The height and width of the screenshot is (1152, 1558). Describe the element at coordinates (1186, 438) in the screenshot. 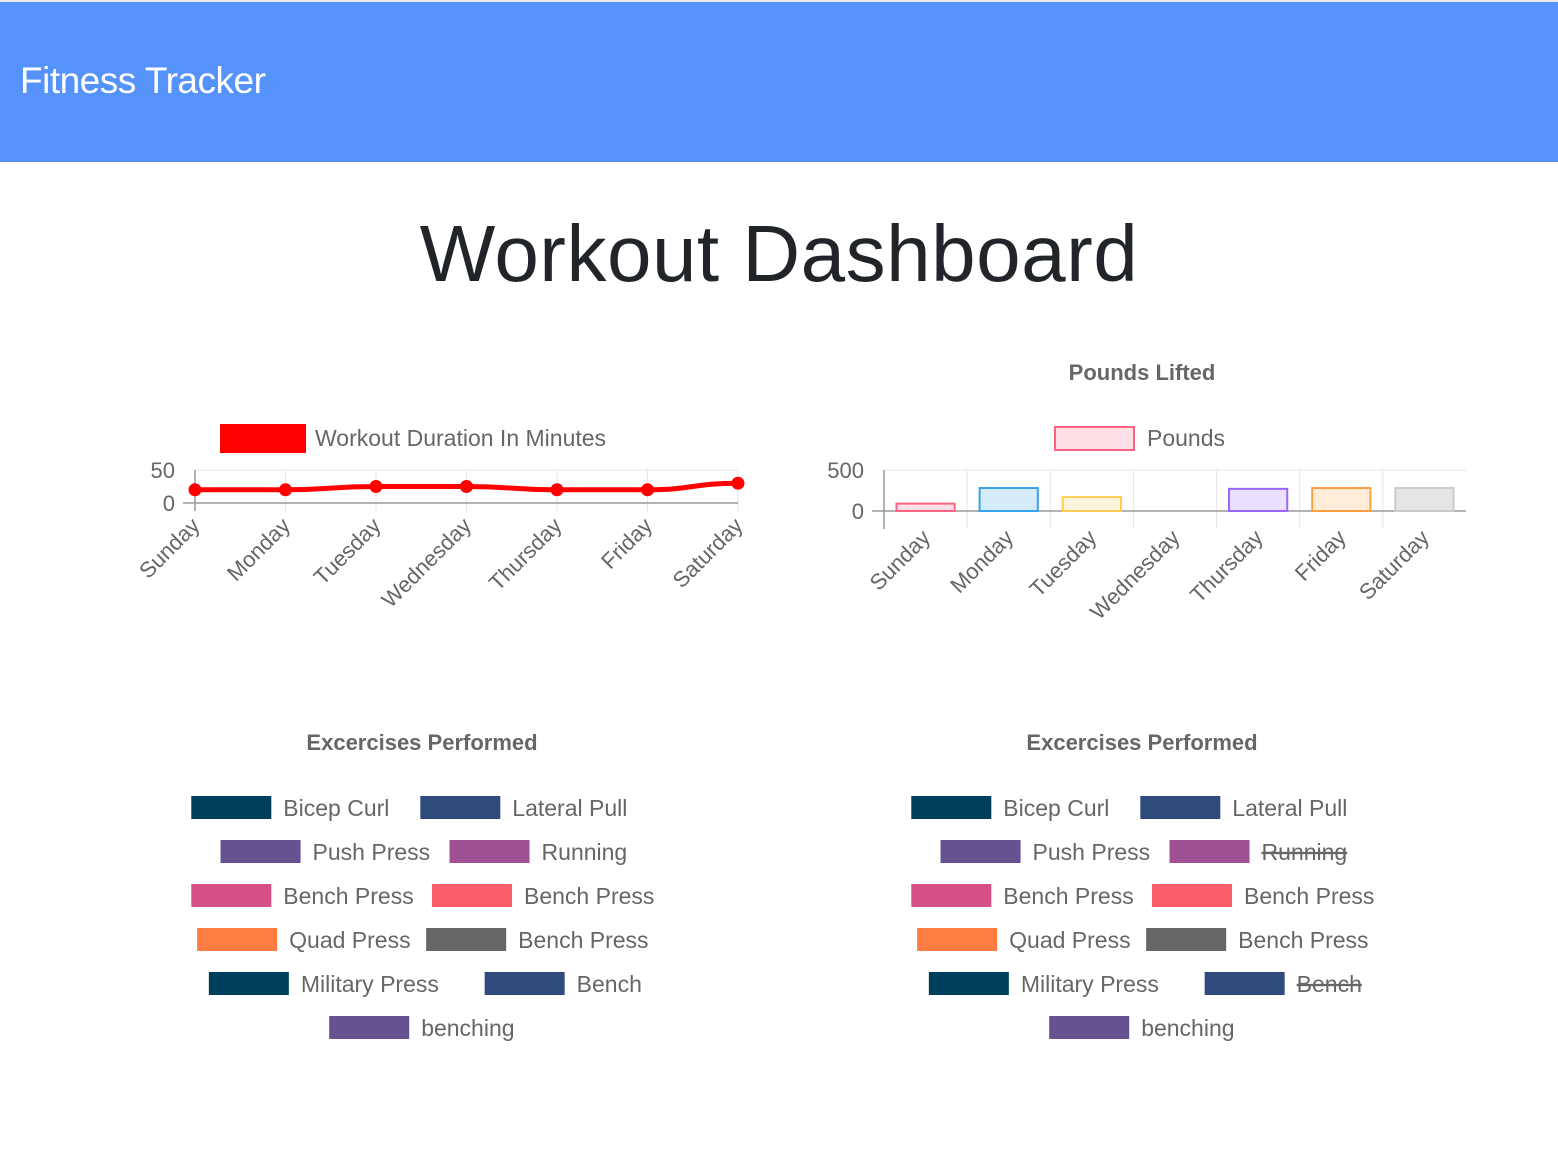

I see `pounds-legend-label: Pounds` at that location.